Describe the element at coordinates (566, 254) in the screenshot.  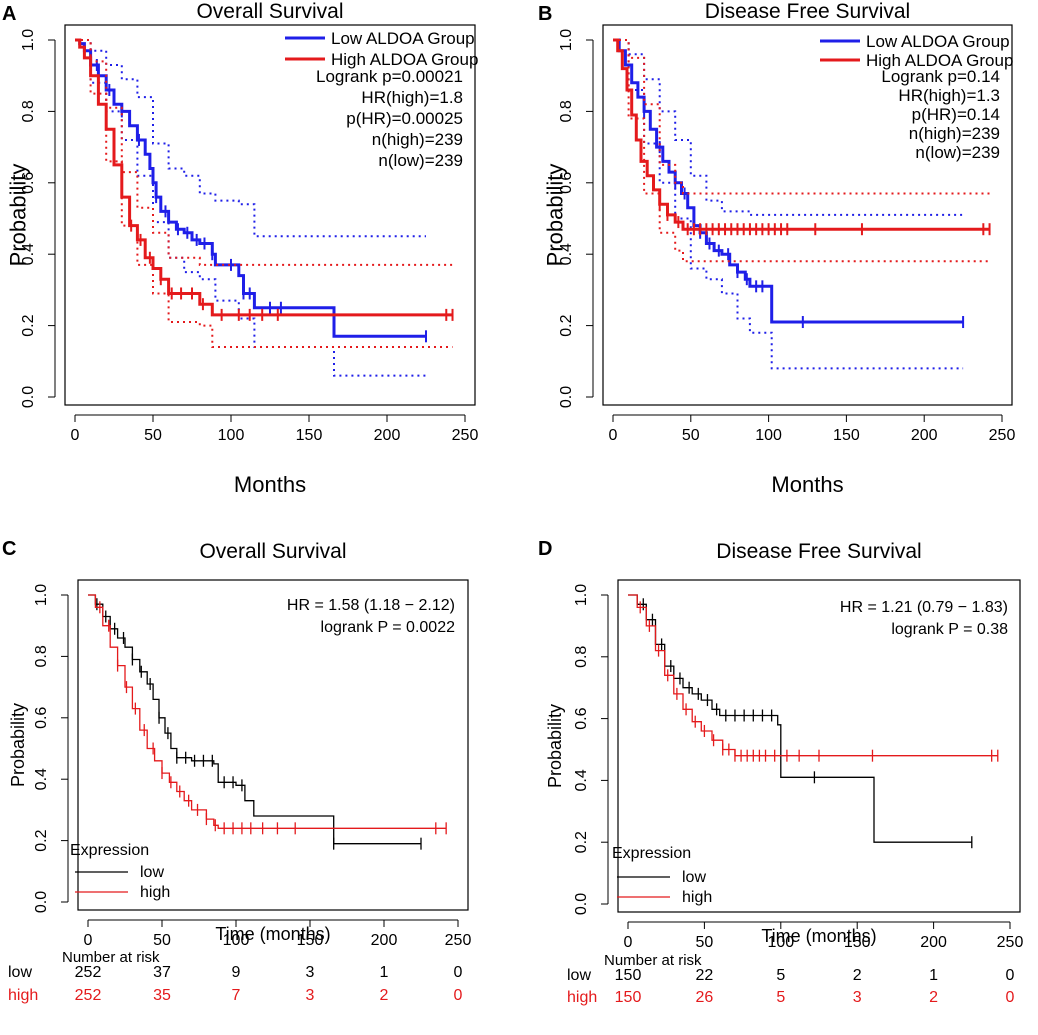
I see `y-tick-label: 0.4` at that location.